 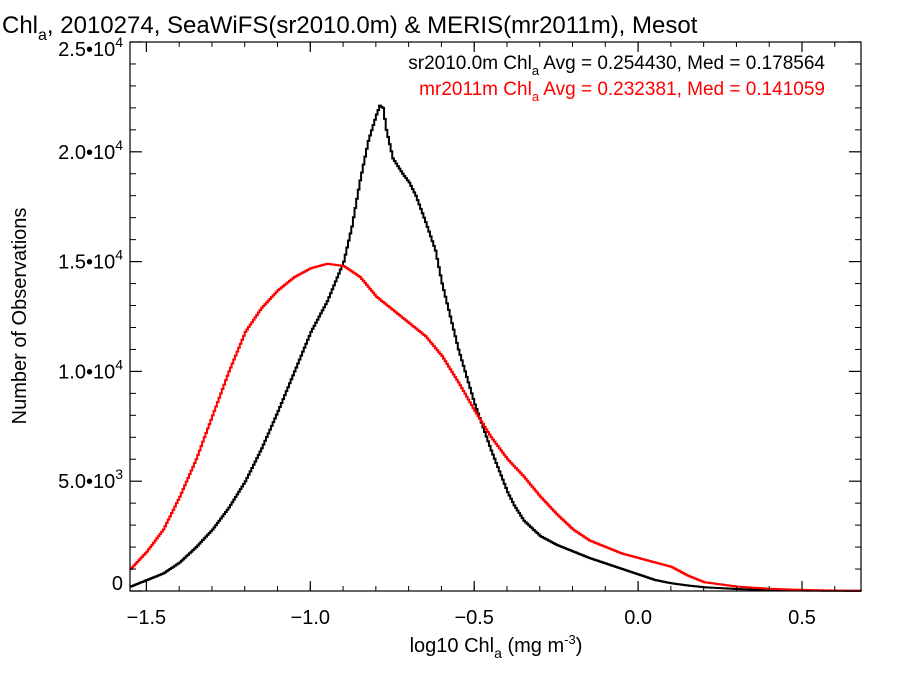 What do you see at coordinates (473, 618) in the screenshot?
I see `x-tick-label: −0.5` at bounding box center [473, 618].